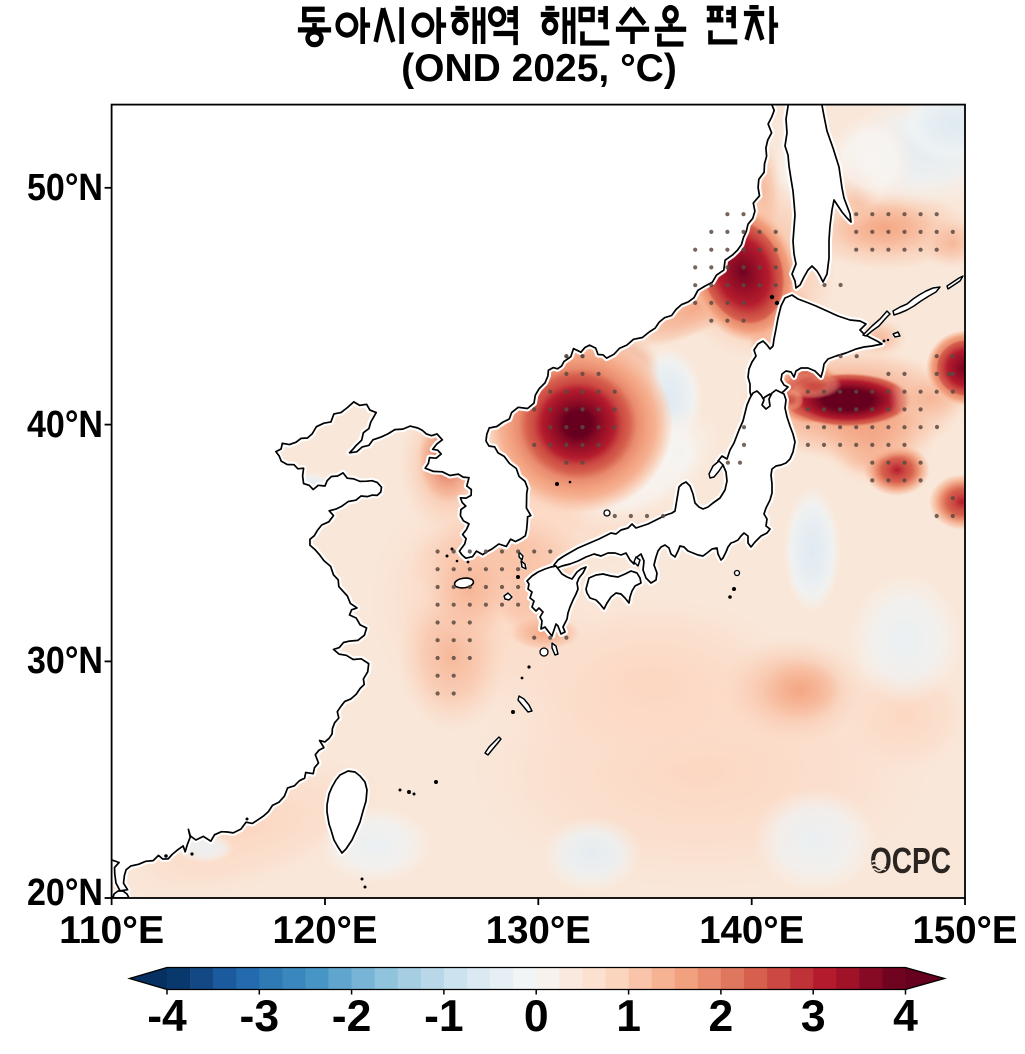 This screenshot has height=1054, width=1025. I want to click on svg-text: 0, so click(536, 1016).